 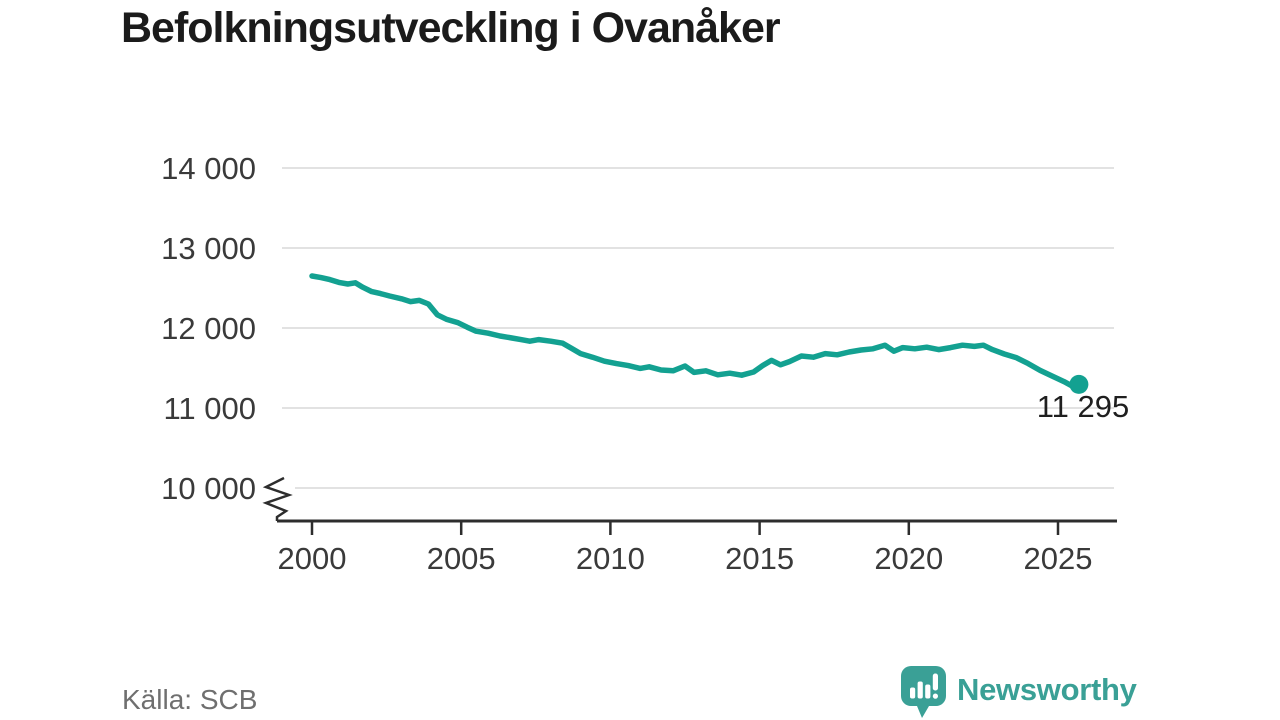 I want to click on logo-exclamation-bar, so click(x=935, y=682).